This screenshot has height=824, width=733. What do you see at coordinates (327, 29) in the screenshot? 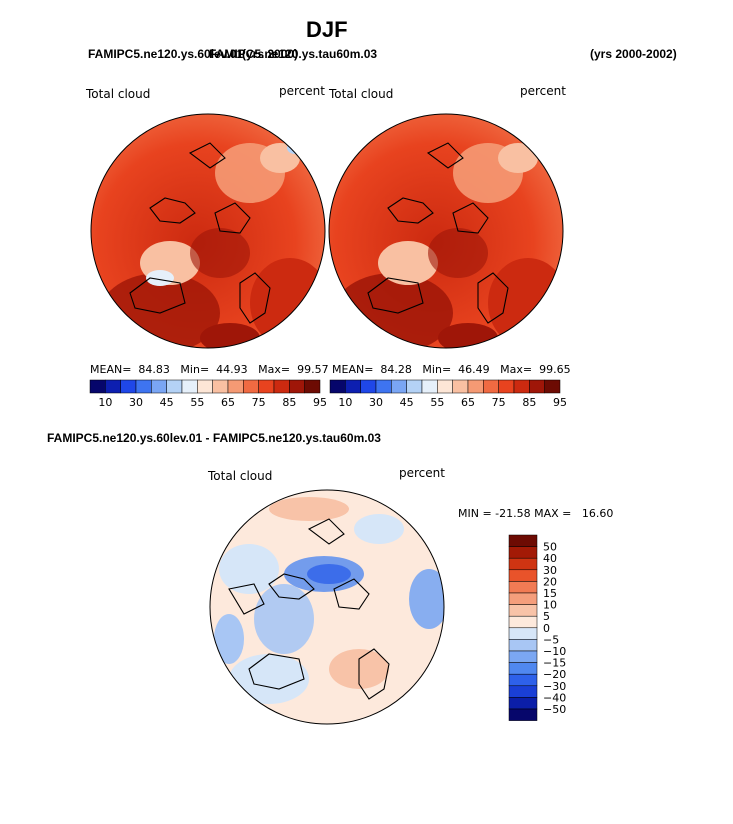
I see `page-title: DJF` at bounding box center [327, 29].